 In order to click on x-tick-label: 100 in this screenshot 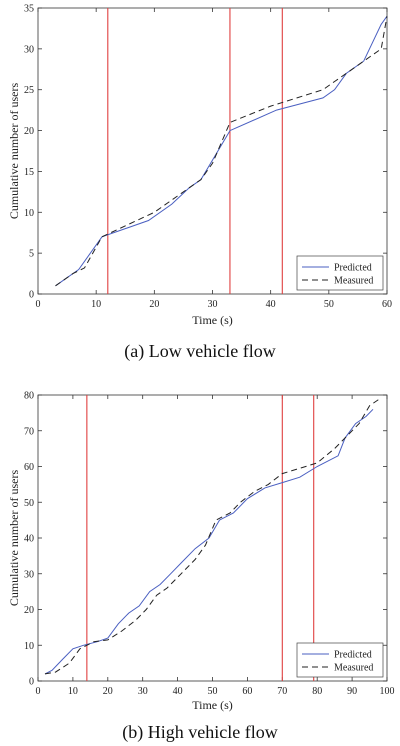, I will do `click(387, 691)`.